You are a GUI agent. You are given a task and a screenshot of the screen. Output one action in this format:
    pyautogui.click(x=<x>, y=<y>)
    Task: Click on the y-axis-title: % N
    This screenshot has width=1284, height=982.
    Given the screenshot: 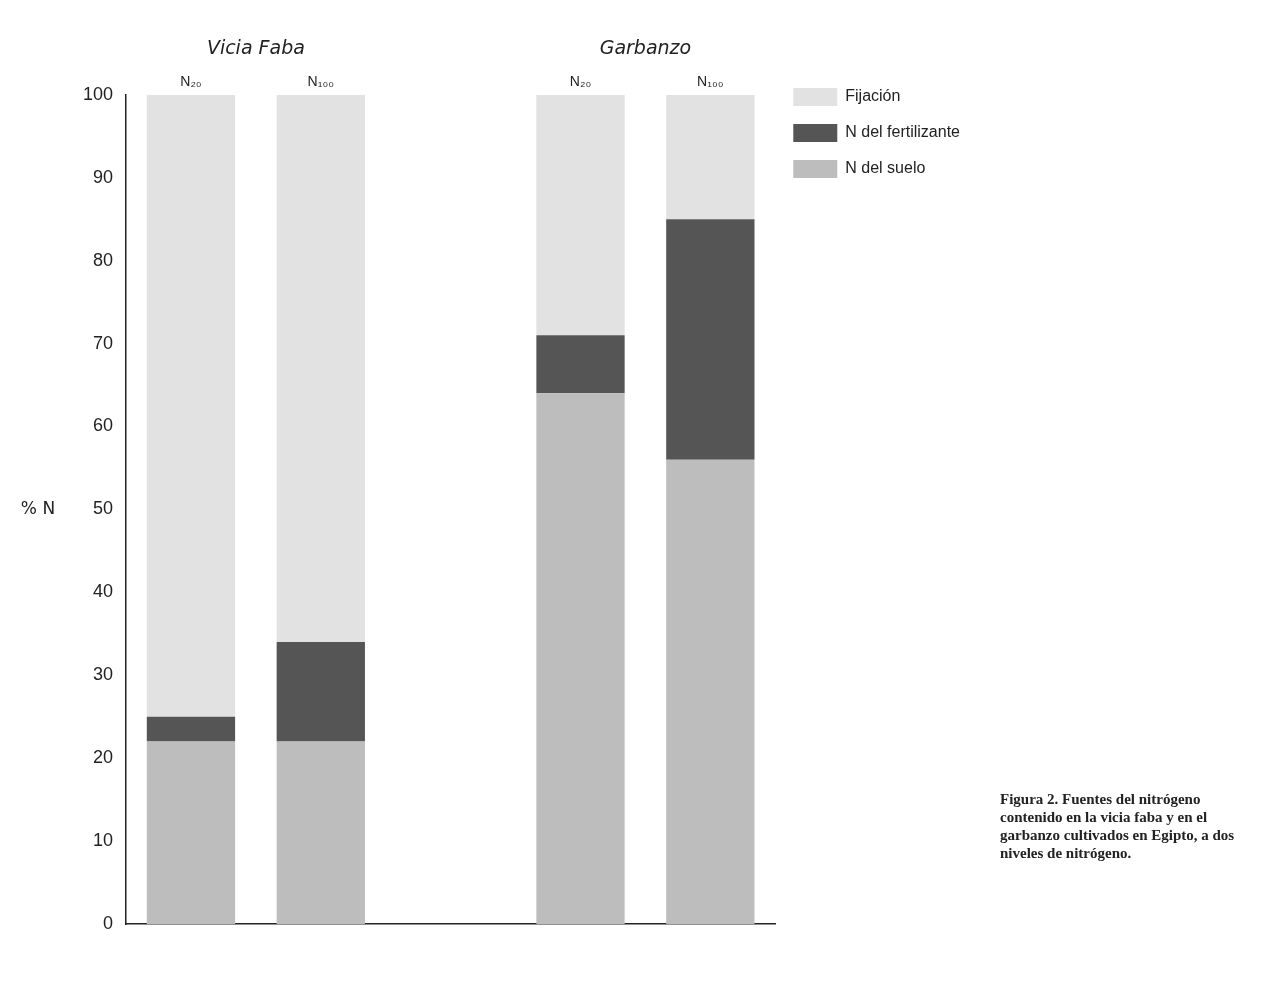 What is the action you would take?
    pyautogui.click(x=38, y=507)
    